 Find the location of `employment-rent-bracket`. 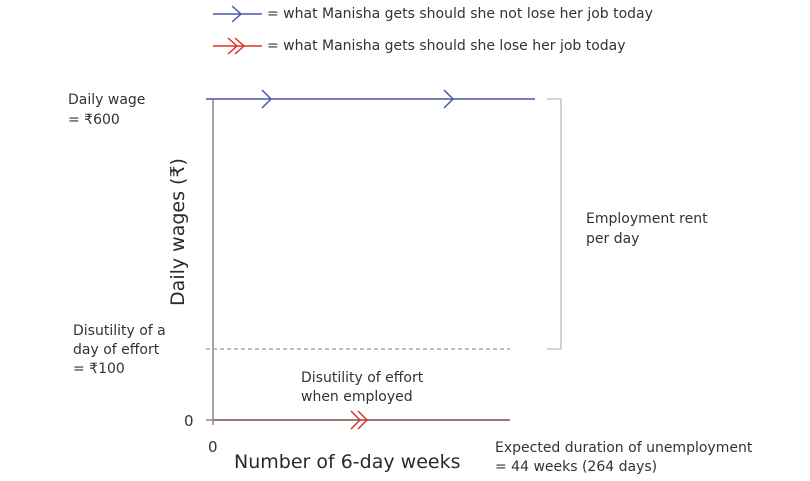

employment-rent-bracket is located at coordinates (554, 224).